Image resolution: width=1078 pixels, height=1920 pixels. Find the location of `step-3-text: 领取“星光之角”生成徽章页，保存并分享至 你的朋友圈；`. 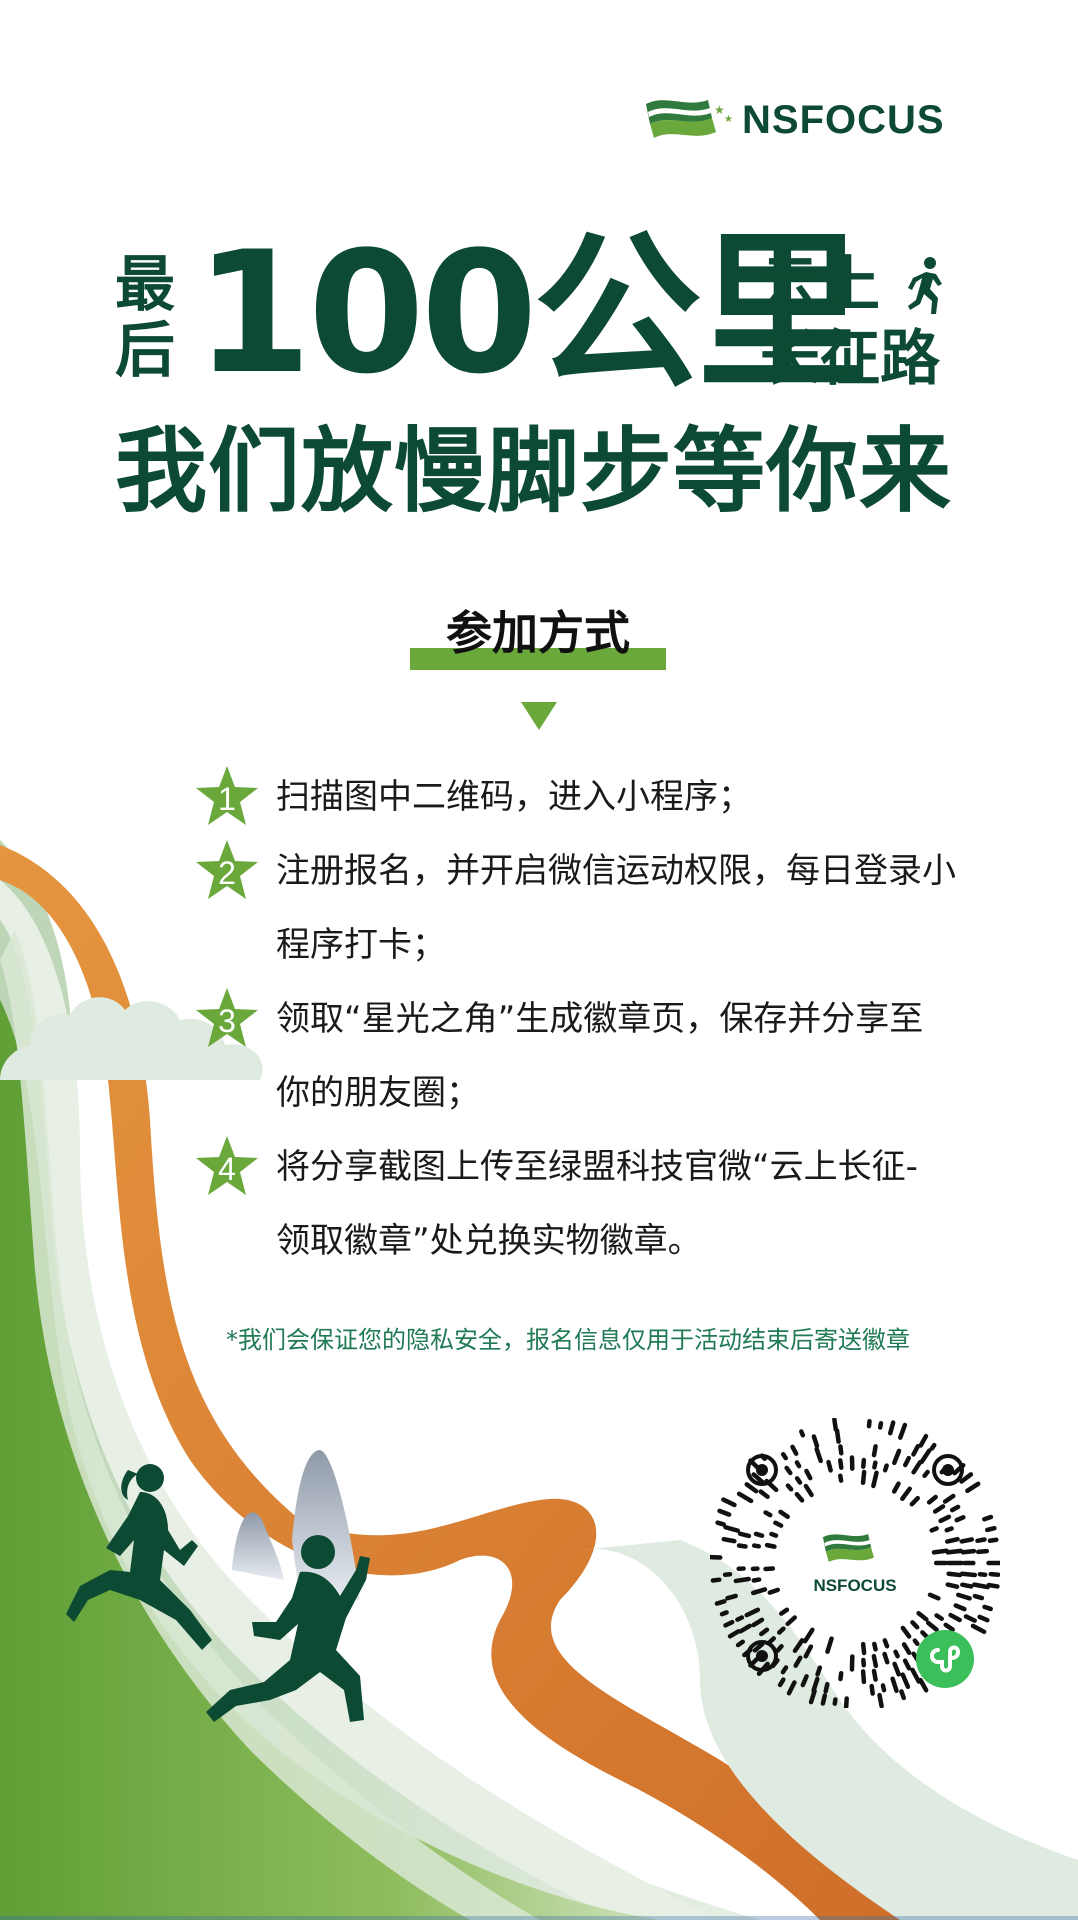

step-3-text: 领取“星光之角”生成徽章页，保存并分享至 你的朋友圈； is located at coordinates (621, 1056).